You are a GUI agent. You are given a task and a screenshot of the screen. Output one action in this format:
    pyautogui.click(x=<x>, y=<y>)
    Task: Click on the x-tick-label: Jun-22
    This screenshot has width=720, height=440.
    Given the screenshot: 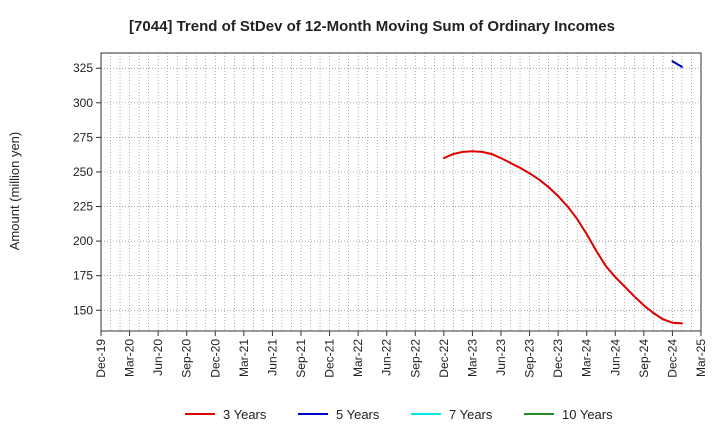 What is the action you would take?
    pyautogui.click(x=387, y=357)
    